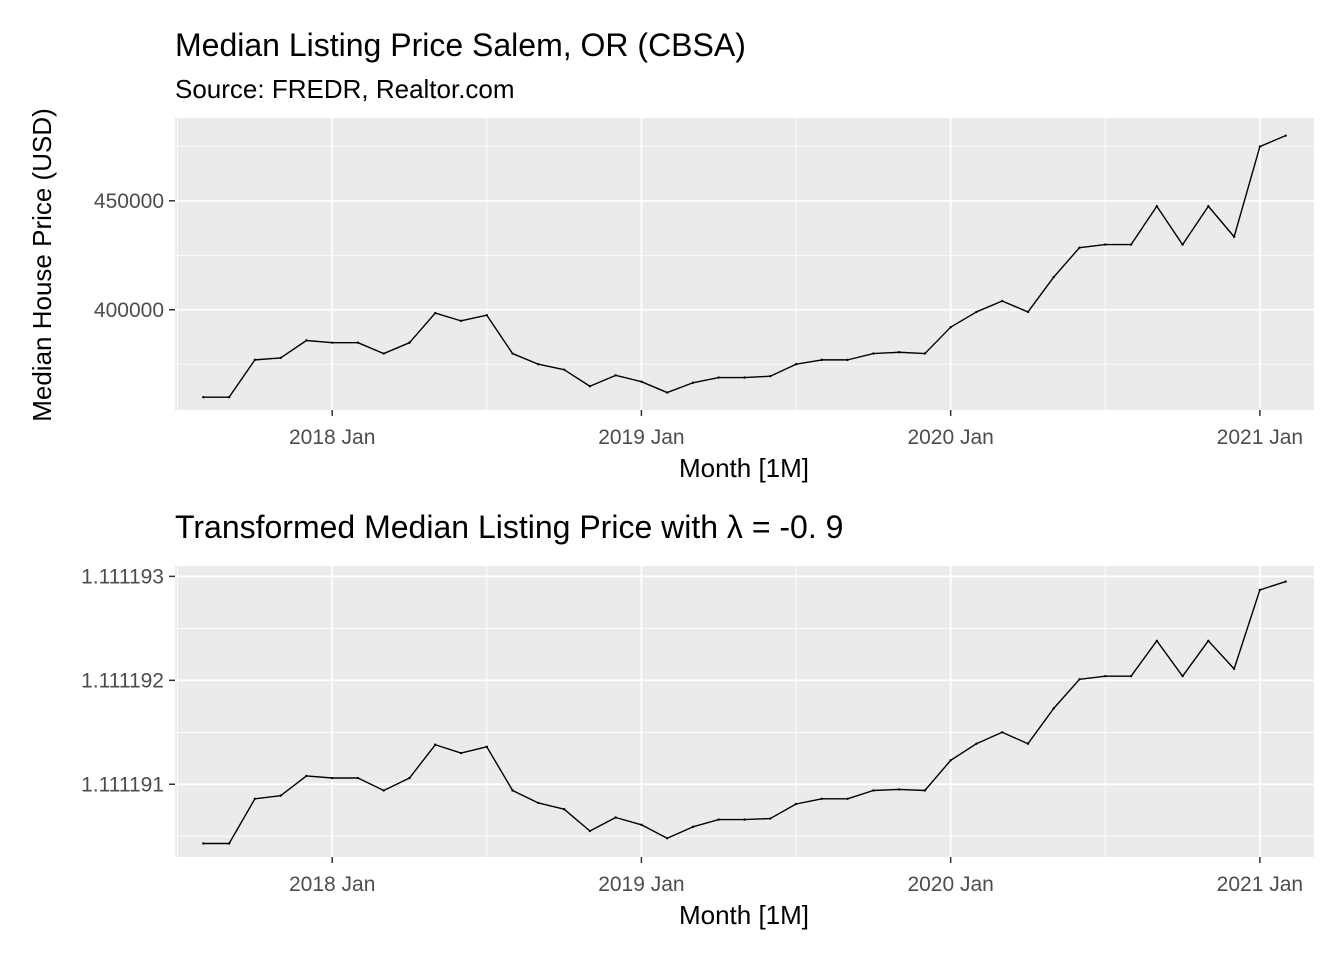 The image size is (1344, 960). What do you see at coordinates (129, 310) in the screenshot?
I see `chart-1-y-tick-label-400000: 400000` at bounding box center [129, 310].